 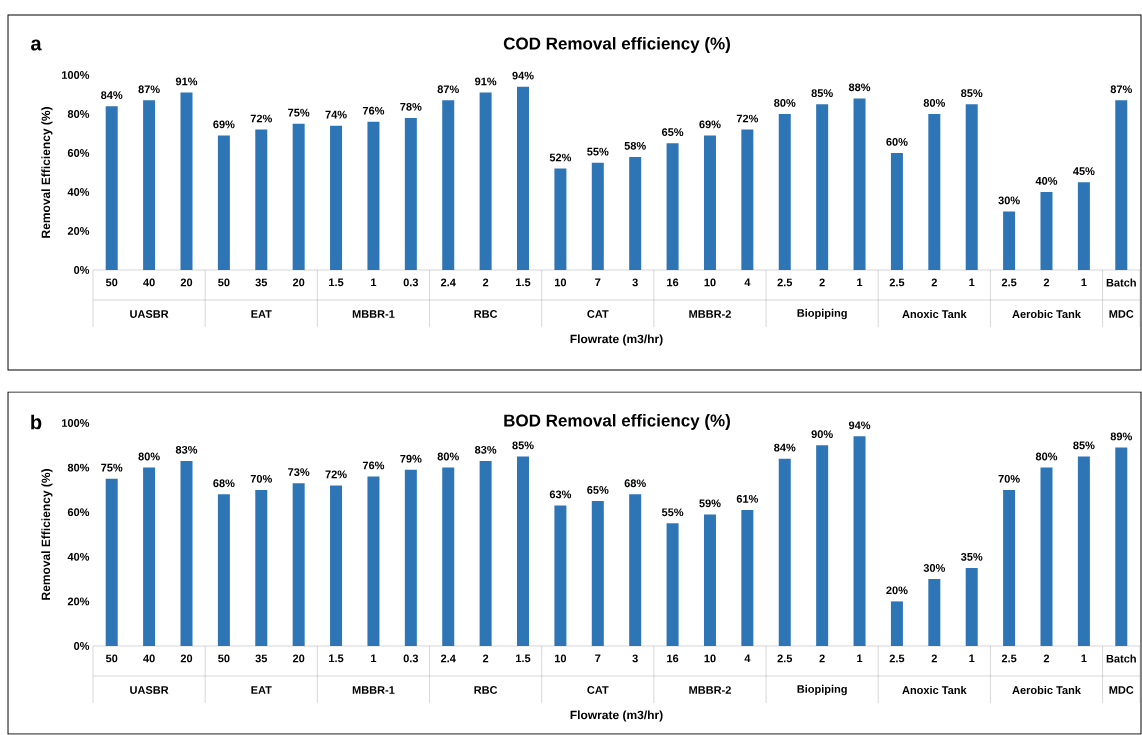 I want to click on text: Aerobic Tank, so click(x=1046, y=314).